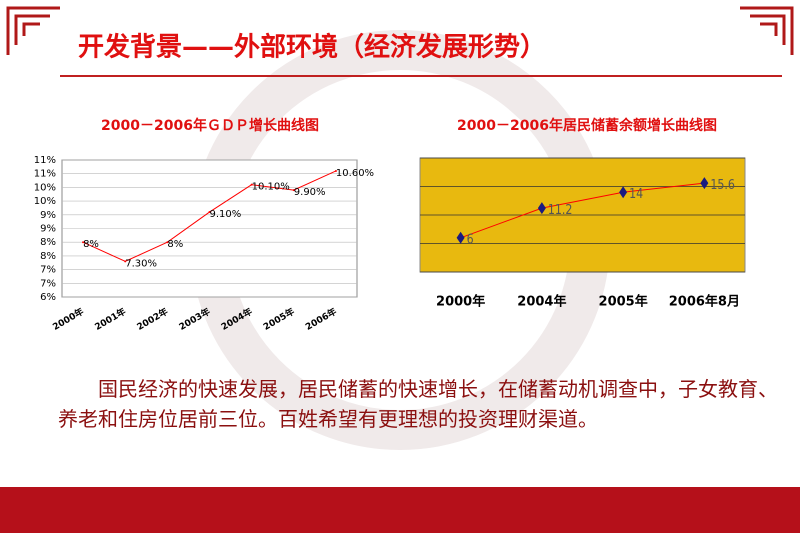  I want to click on data-line, so click(582, 210).